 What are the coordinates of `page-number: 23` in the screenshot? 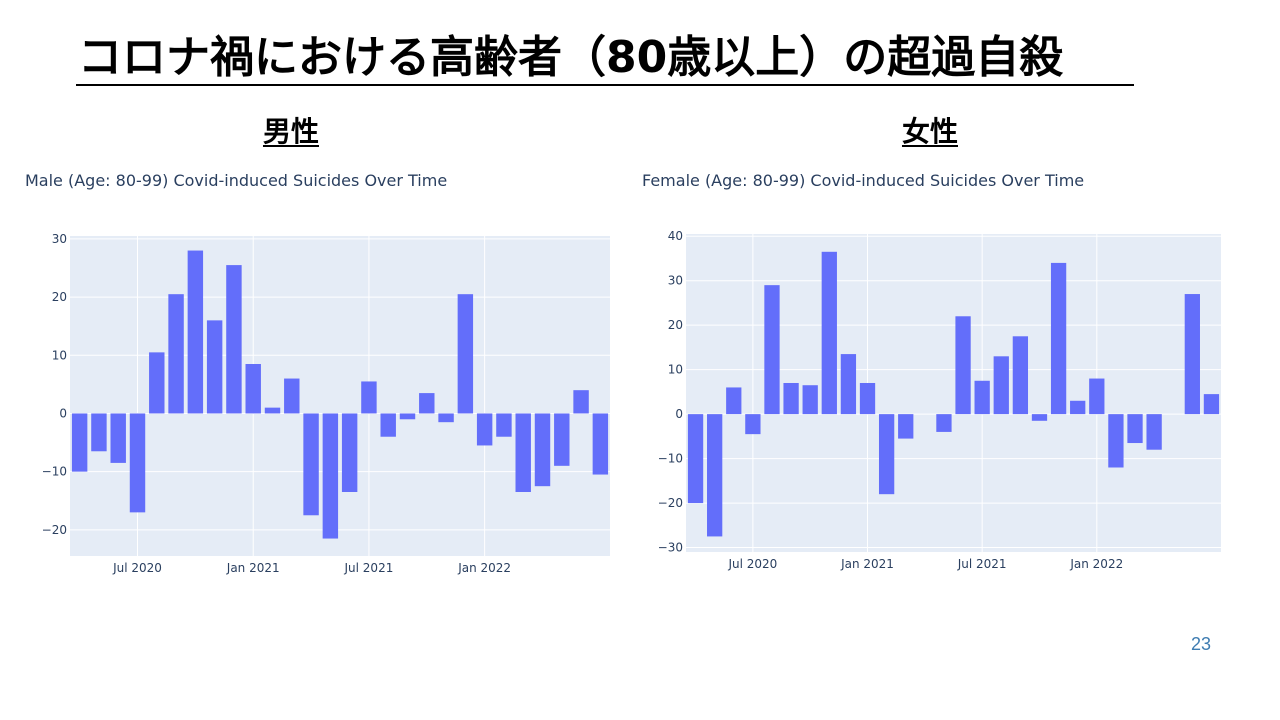 It's located at (1201, 644).